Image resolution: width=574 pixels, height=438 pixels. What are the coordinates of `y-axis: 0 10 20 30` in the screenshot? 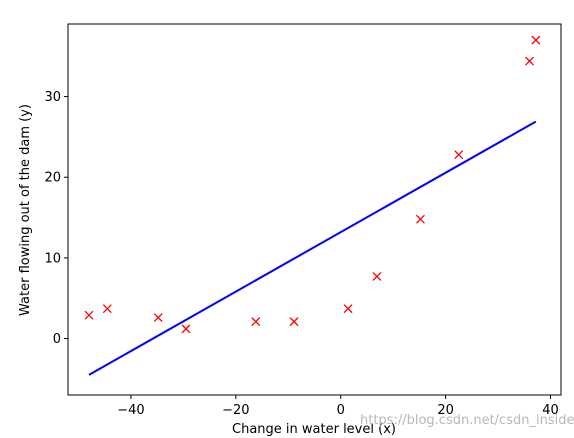 It's located at (56, 218).